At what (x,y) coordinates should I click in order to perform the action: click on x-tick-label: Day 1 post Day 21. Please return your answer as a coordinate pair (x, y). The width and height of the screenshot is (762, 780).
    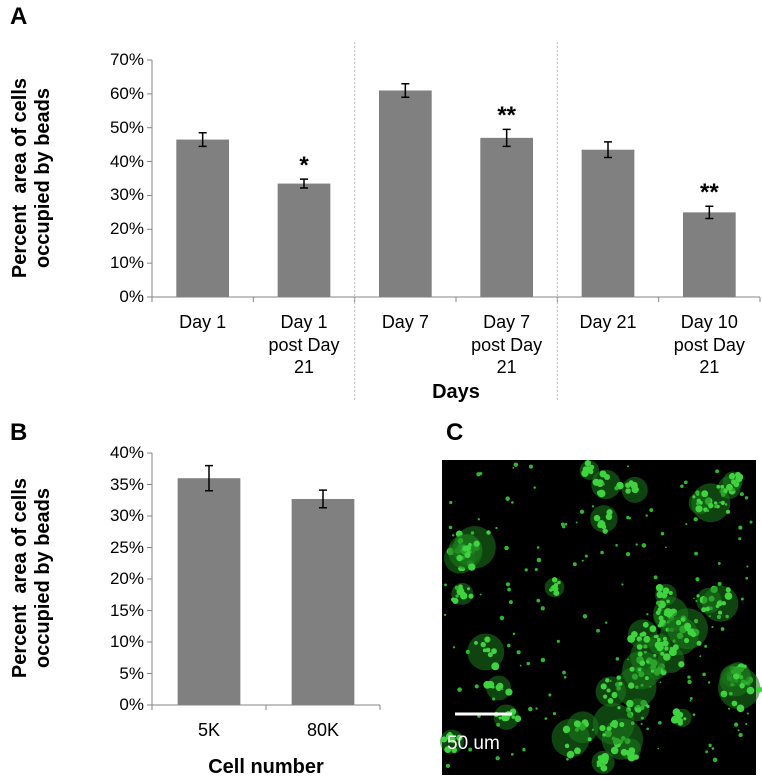
    Looking at the image, I should click on (306, 344).